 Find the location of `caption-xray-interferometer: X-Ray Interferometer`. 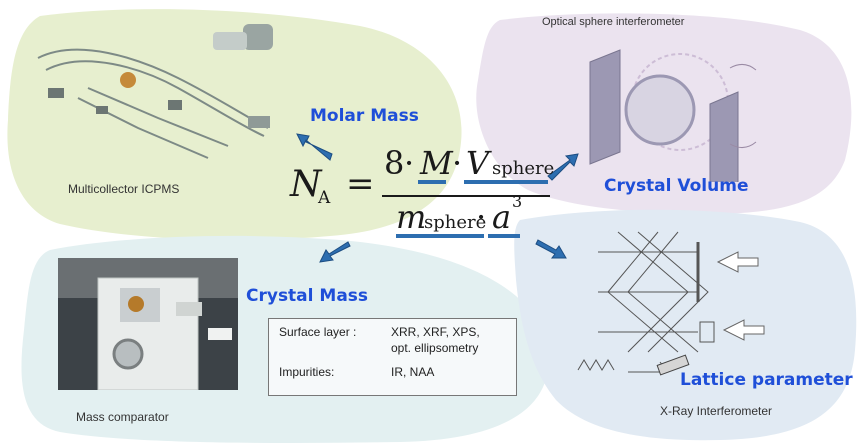

caption-xray-interferometer: X-Ray Interferometer is located at coordinates (716, 411).